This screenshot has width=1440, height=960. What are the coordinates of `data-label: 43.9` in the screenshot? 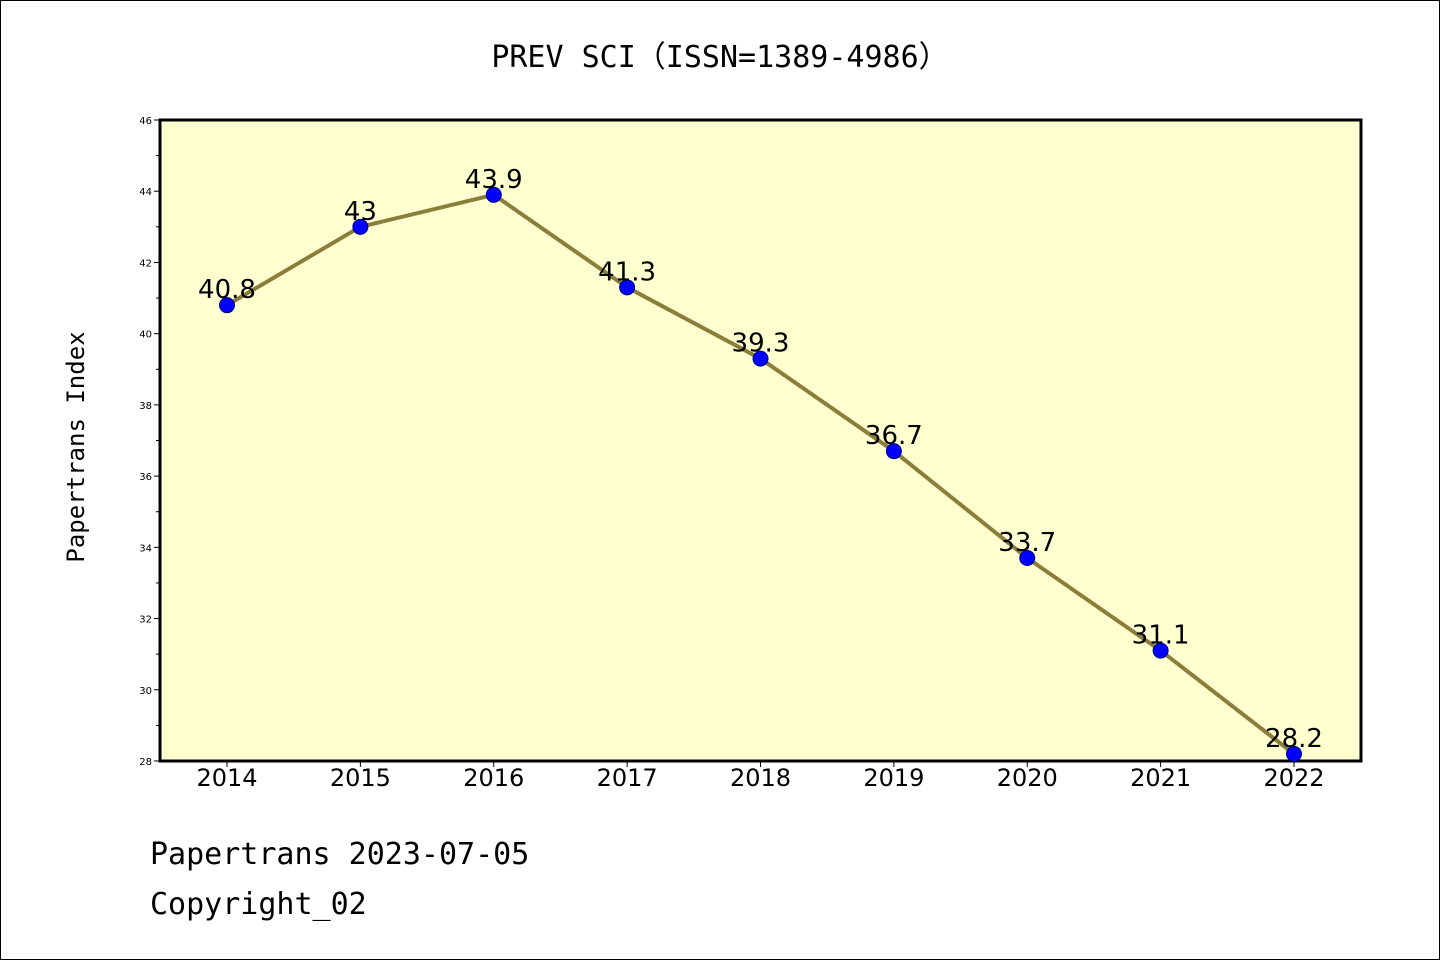 It's located at (494, 180).